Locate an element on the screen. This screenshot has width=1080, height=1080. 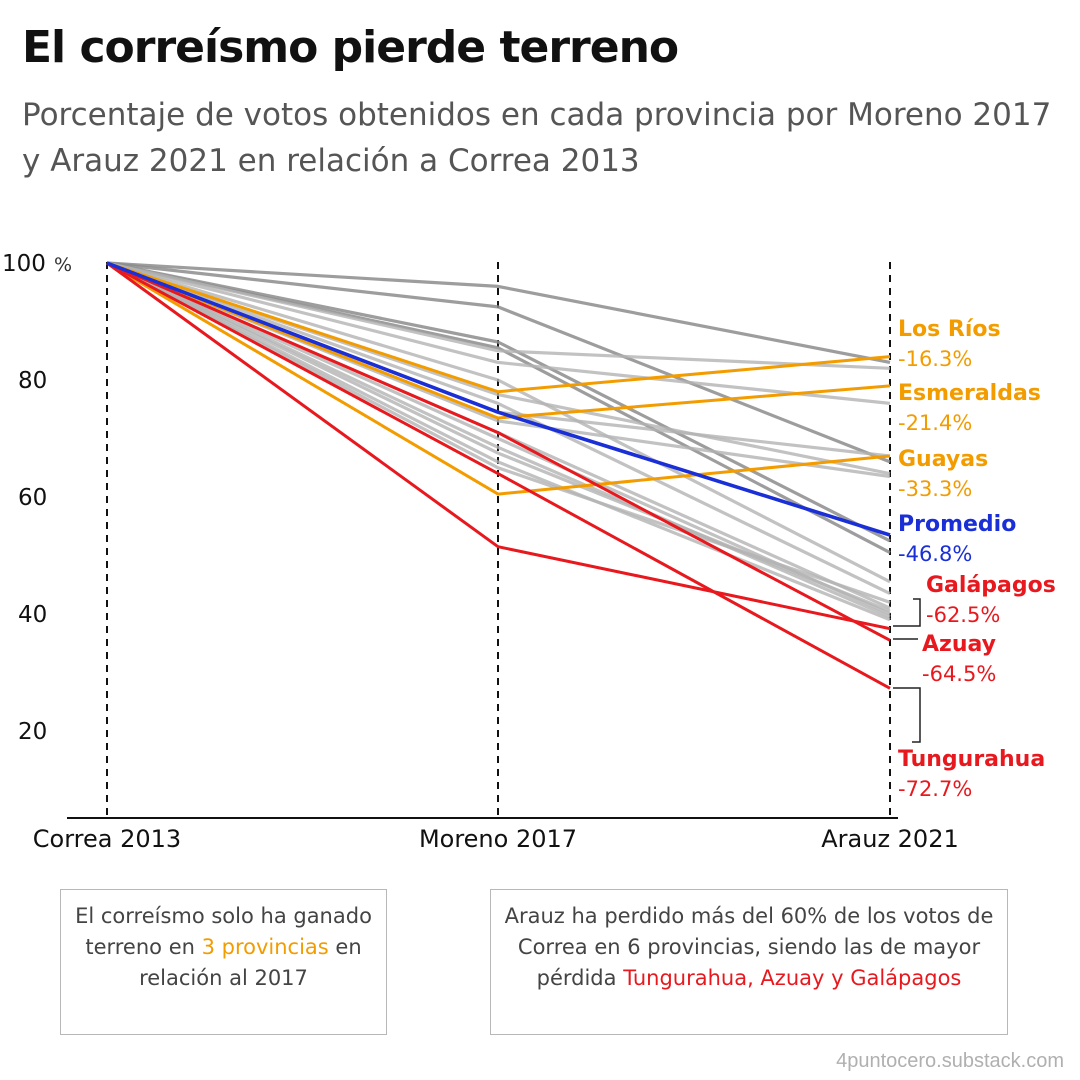
note-left-text: El correísmo solo ha ganado terreno en is located at coordinates (223, 931).